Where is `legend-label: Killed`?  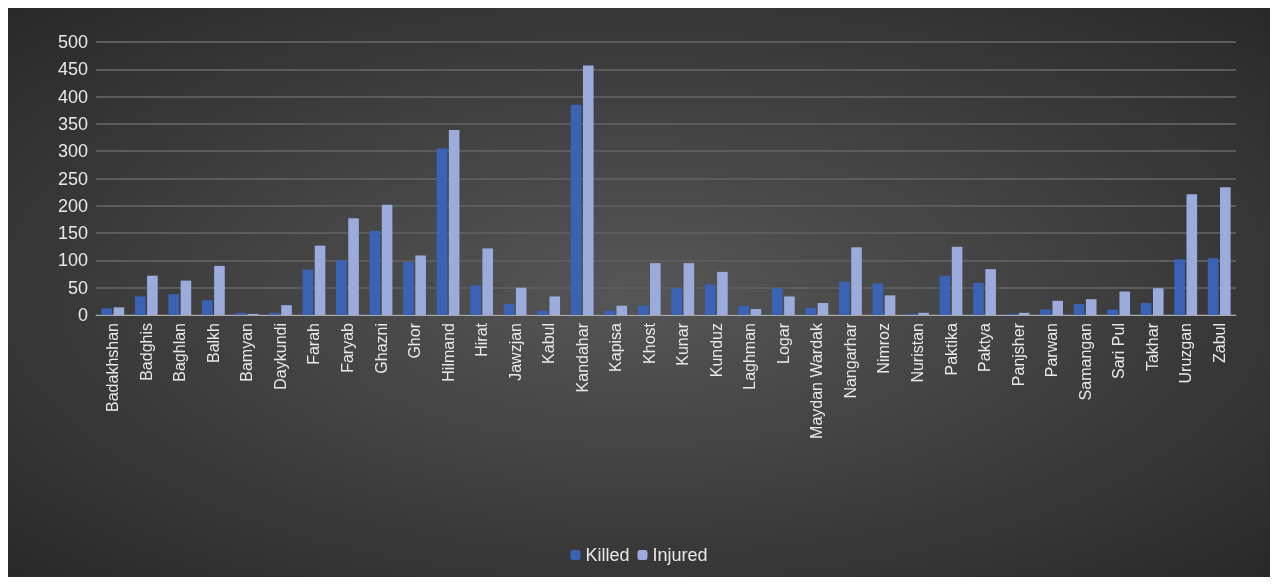 legend-label: Killed is located at coordinates (607, 555).